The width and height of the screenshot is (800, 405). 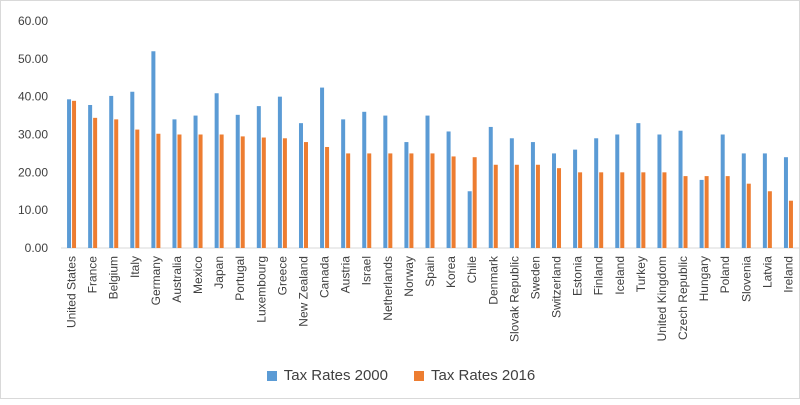 I want to click on x-tick-label: Germany, so click(x=156, y=280).